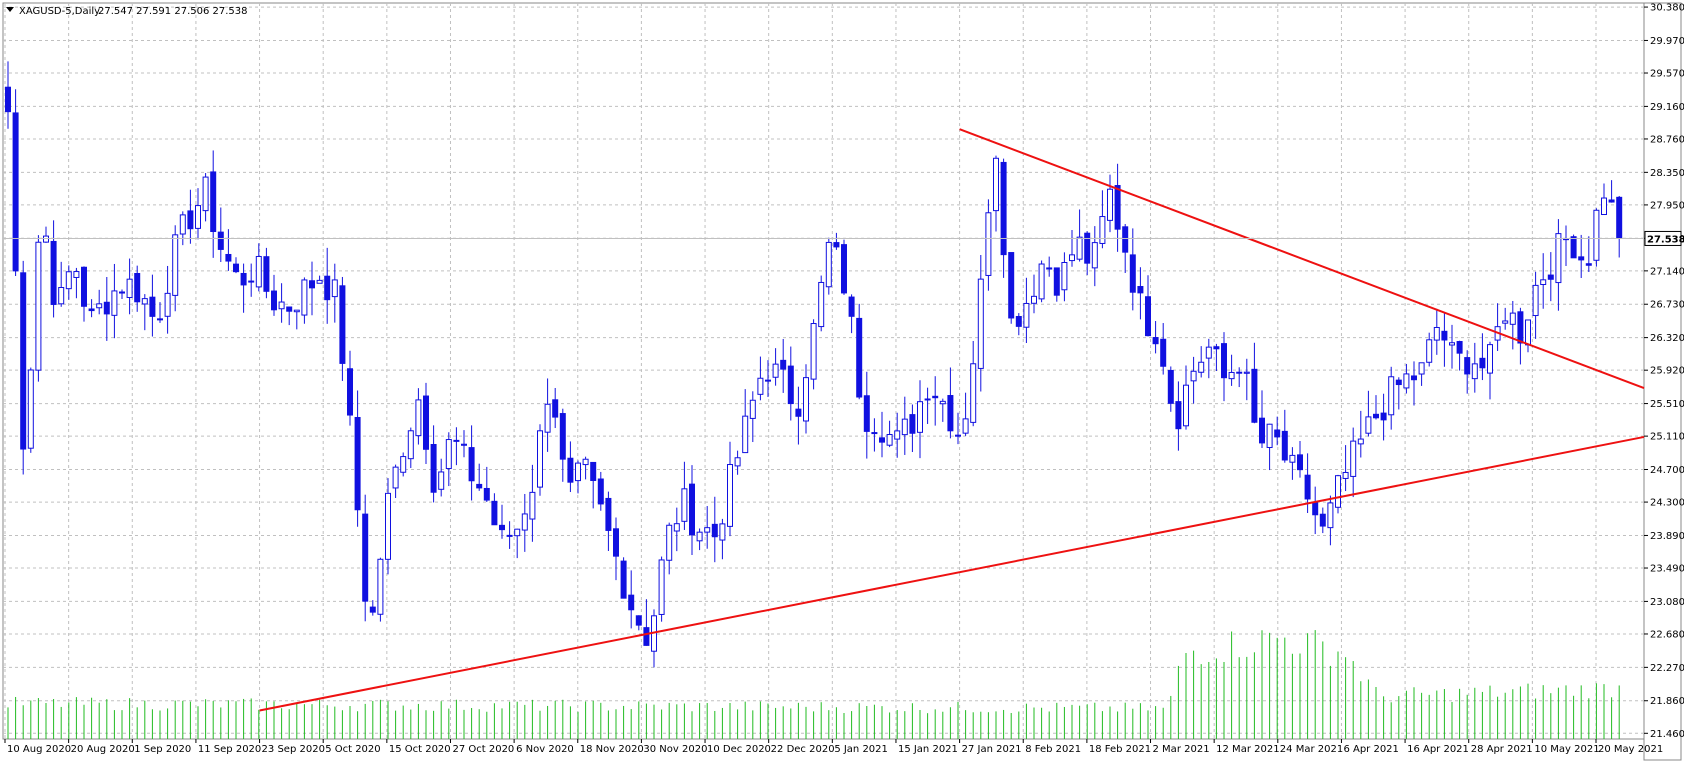  What do you see at coordinates (1663, 238) in the screenshot?
I see `current-price-tag` at bounding box center [1663, 238].